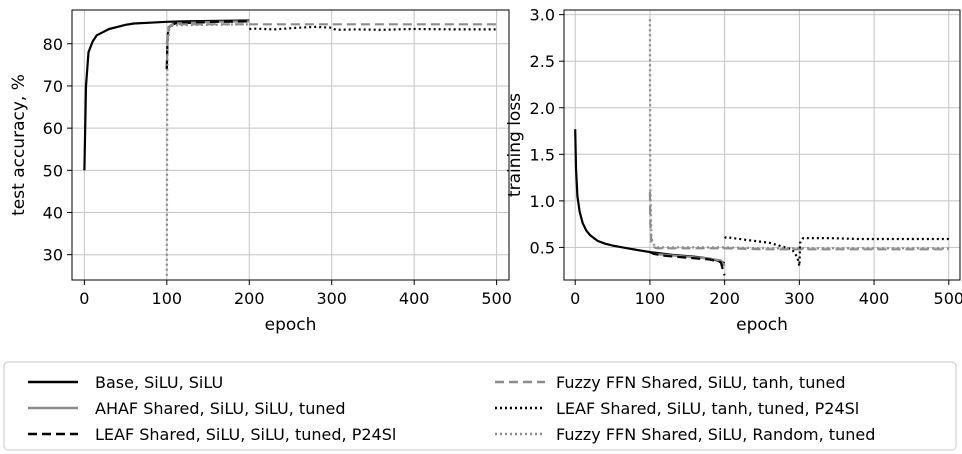 The height and width of the screenshot is (454, 962). I want to click on loss-x-tick-label: 300, so click(799, 298).